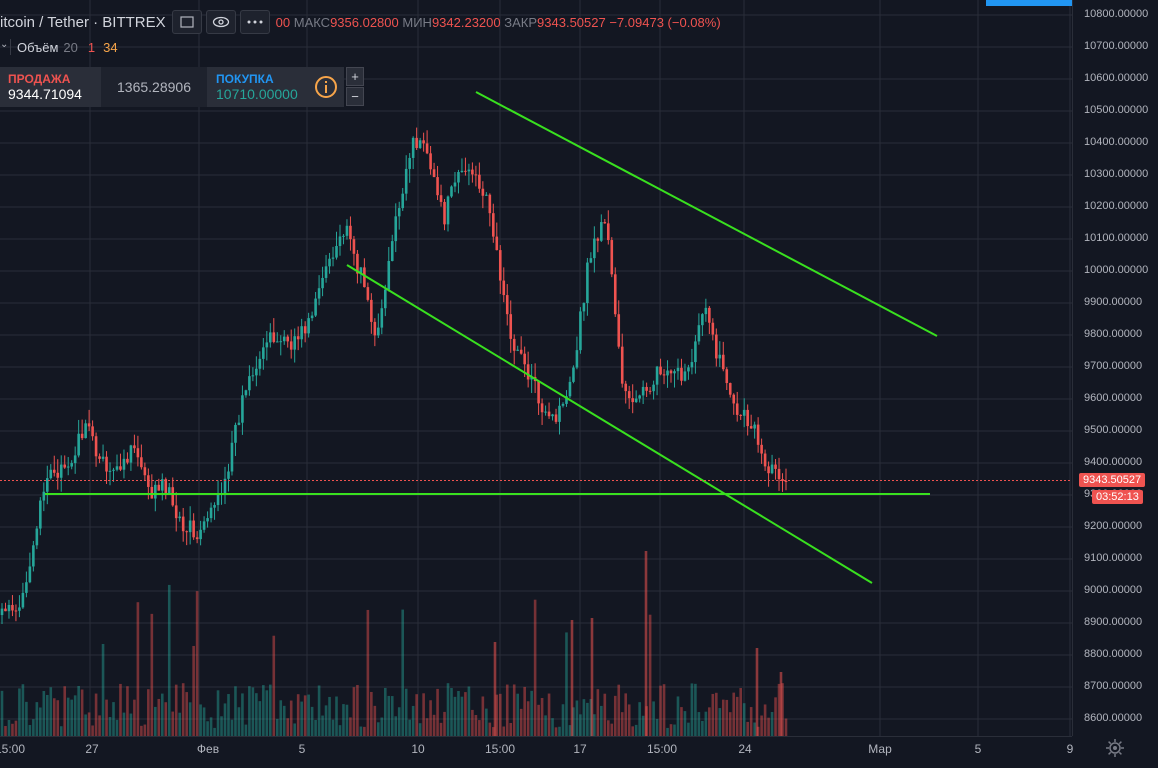 The height and width of the screenshot is (768, 1158). What do you see at coordinates (5, 47) in the screenshot?
I see `collapse-arrow-icon: ⌄` at bounding box center [5, 47].